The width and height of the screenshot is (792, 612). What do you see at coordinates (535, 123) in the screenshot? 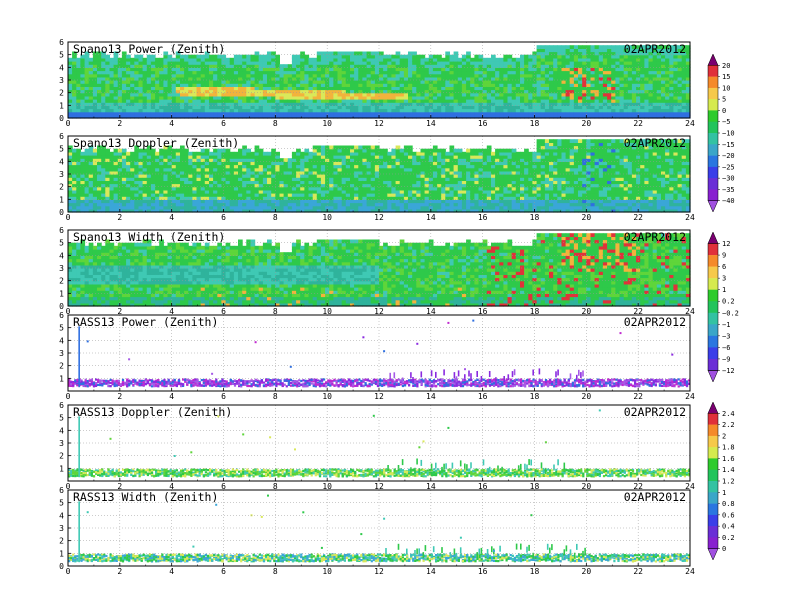
I see `x-tick-label: 18` at bounding box center [535, 123].